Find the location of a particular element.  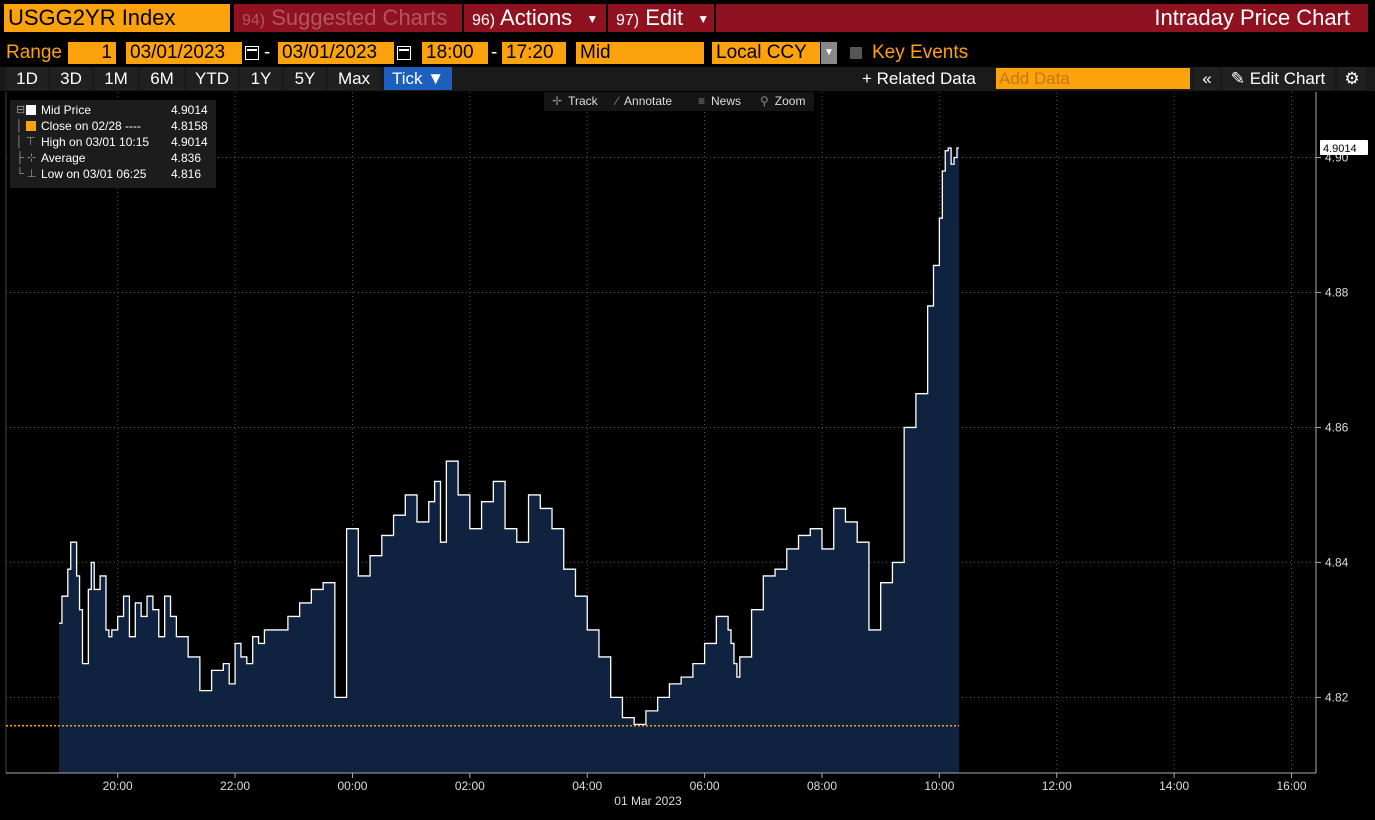

actions-menu: 96) Actions ▼ is located at coordinates (535, 18).